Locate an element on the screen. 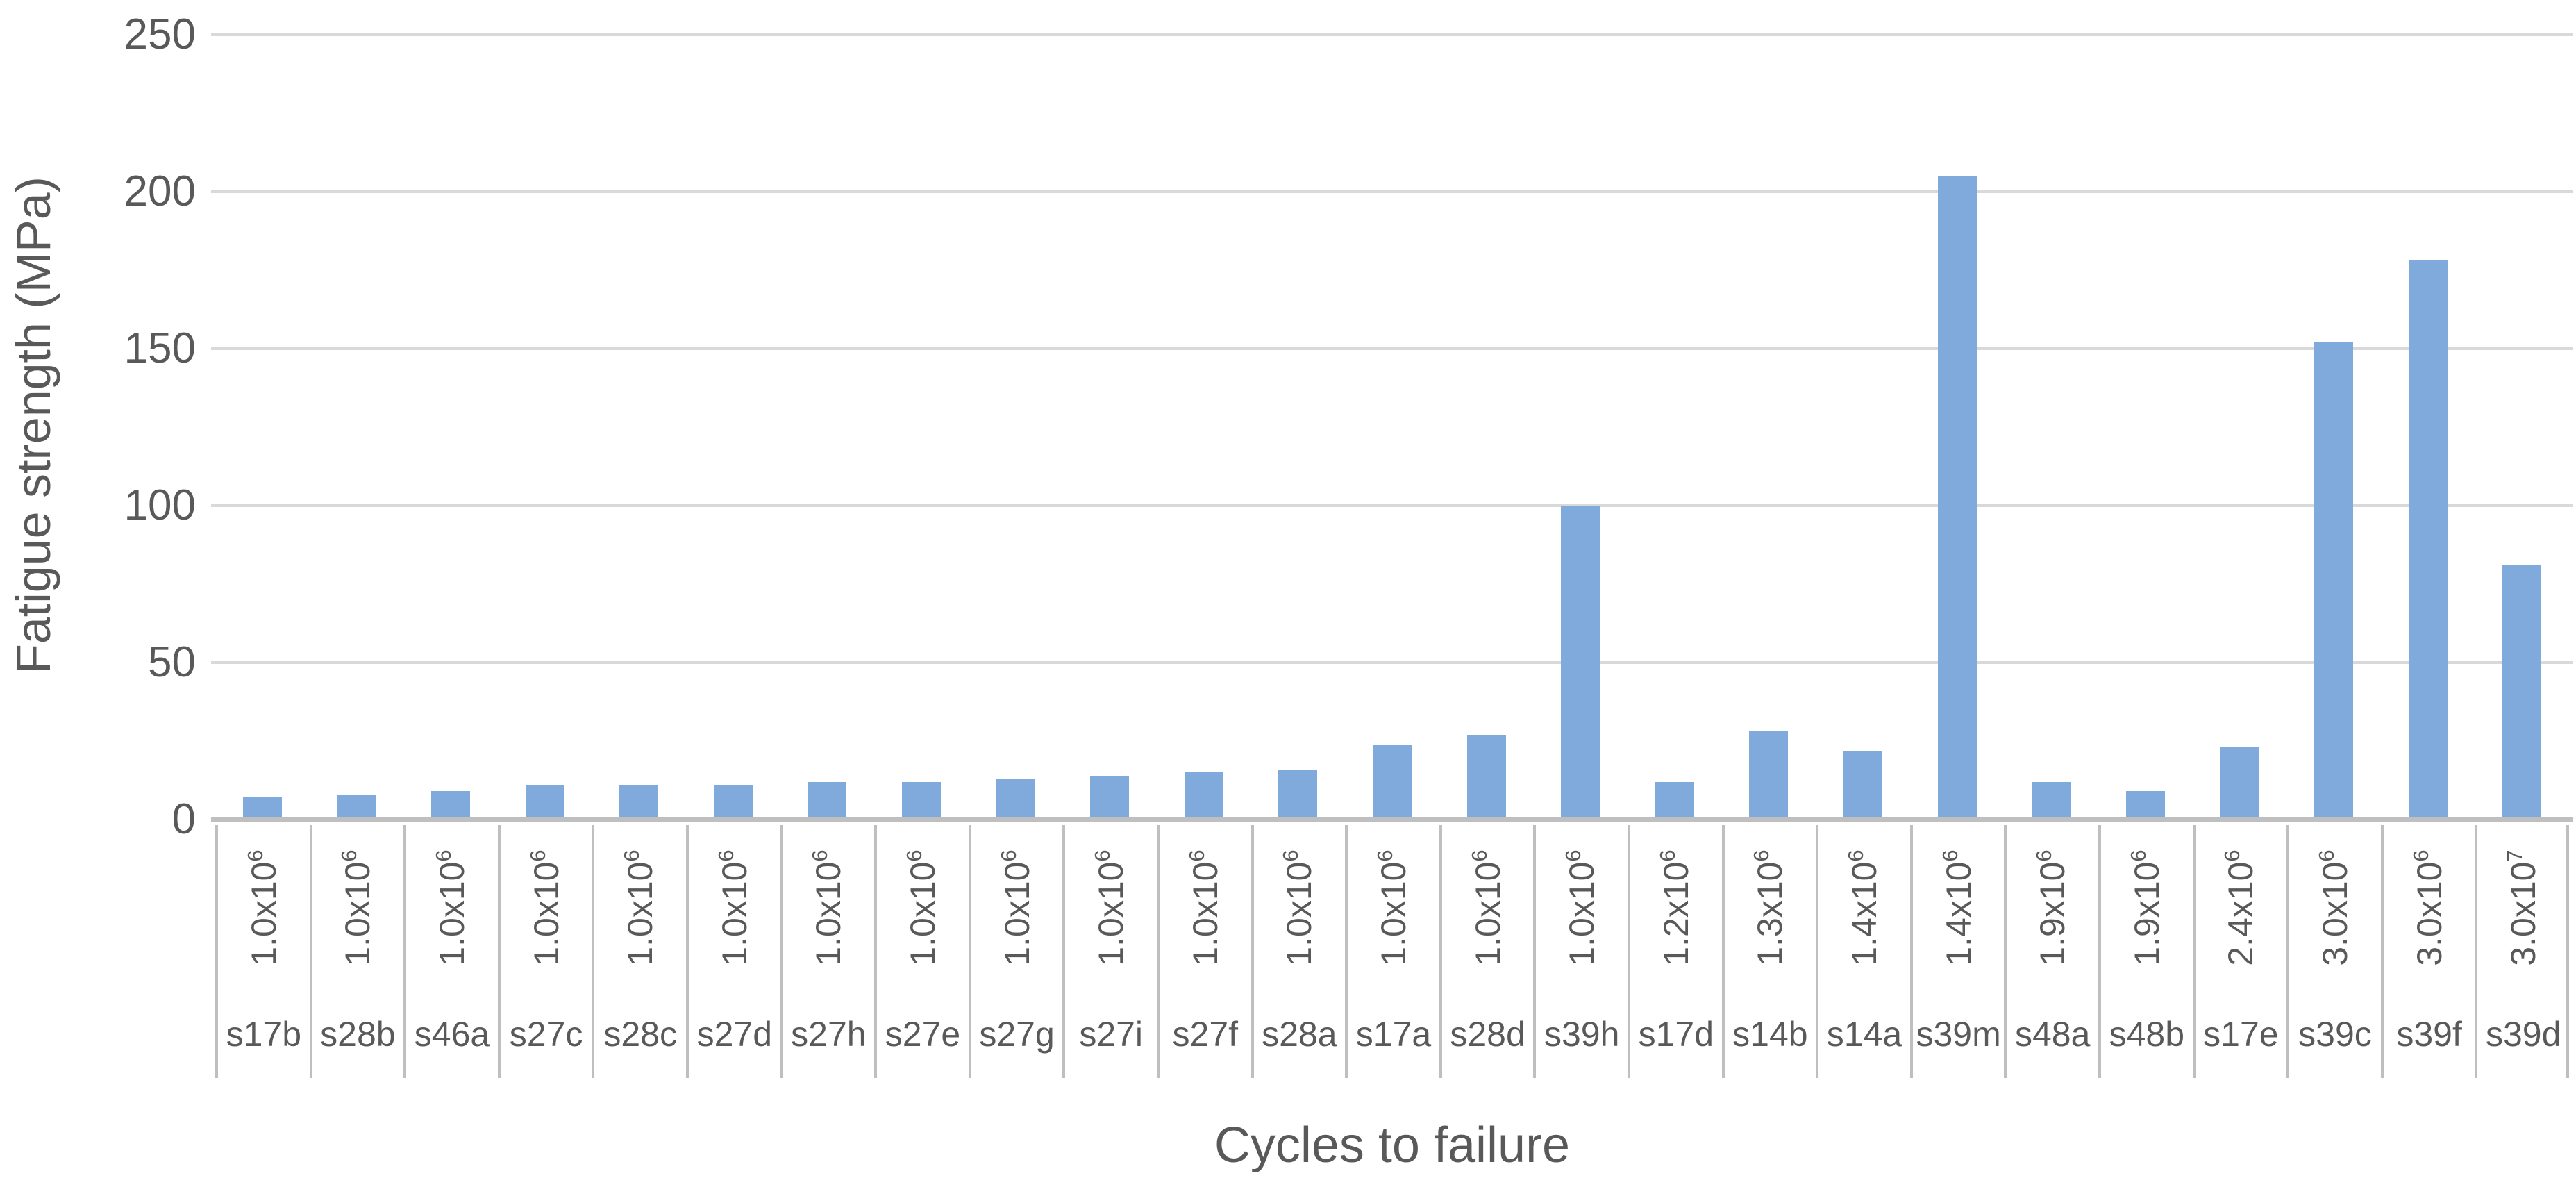 Image resolution: width=2576 pixels, height=1187 pixels. bar-s39m is located at coordinates (1957, 498).